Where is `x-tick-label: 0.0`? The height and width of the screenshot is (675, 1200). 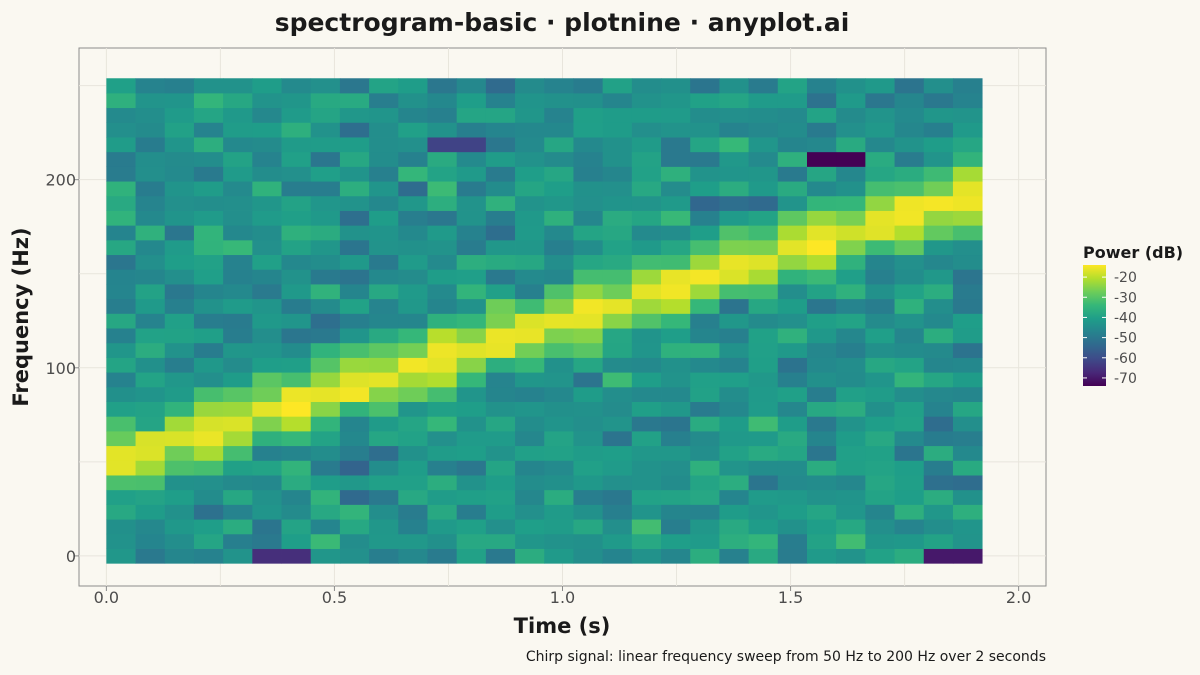 x-tick-label: 0.0 is located at coordinates (106, 597).